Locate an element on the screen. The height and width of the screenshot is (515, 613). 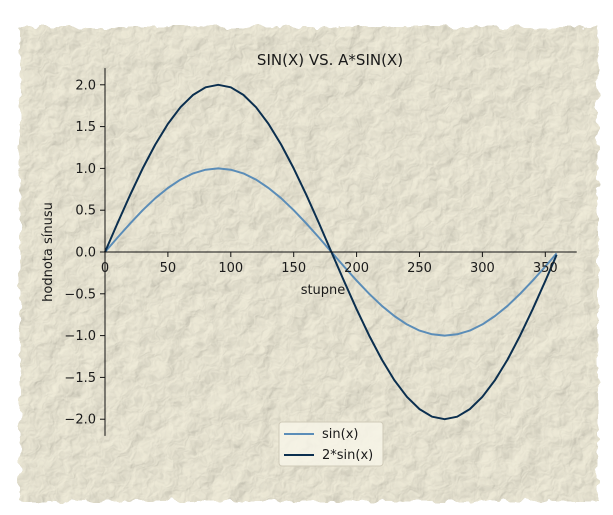
y-tick-label: −1.0 is located at coordinates (80, 336).